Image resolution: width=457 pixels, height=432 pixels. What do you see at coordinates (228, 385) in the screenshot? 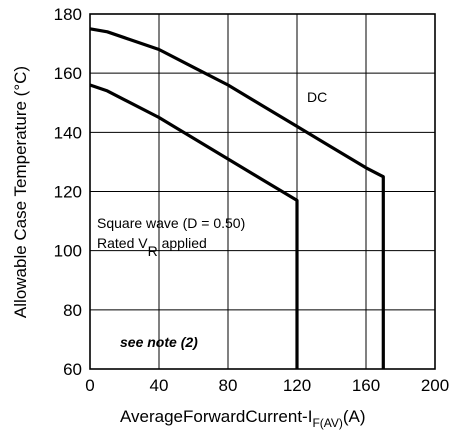
I see `x-tick-label: 80` at bounding box center [228, 385].